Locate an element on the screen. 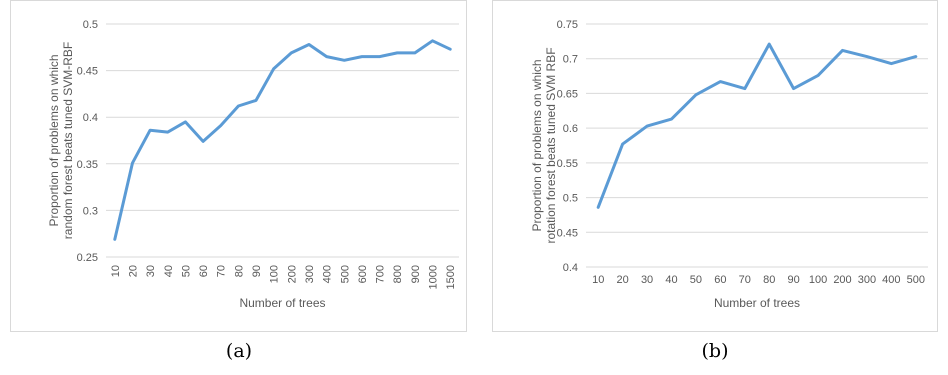  caption-b: (b) is located at coordinates (715, 351).